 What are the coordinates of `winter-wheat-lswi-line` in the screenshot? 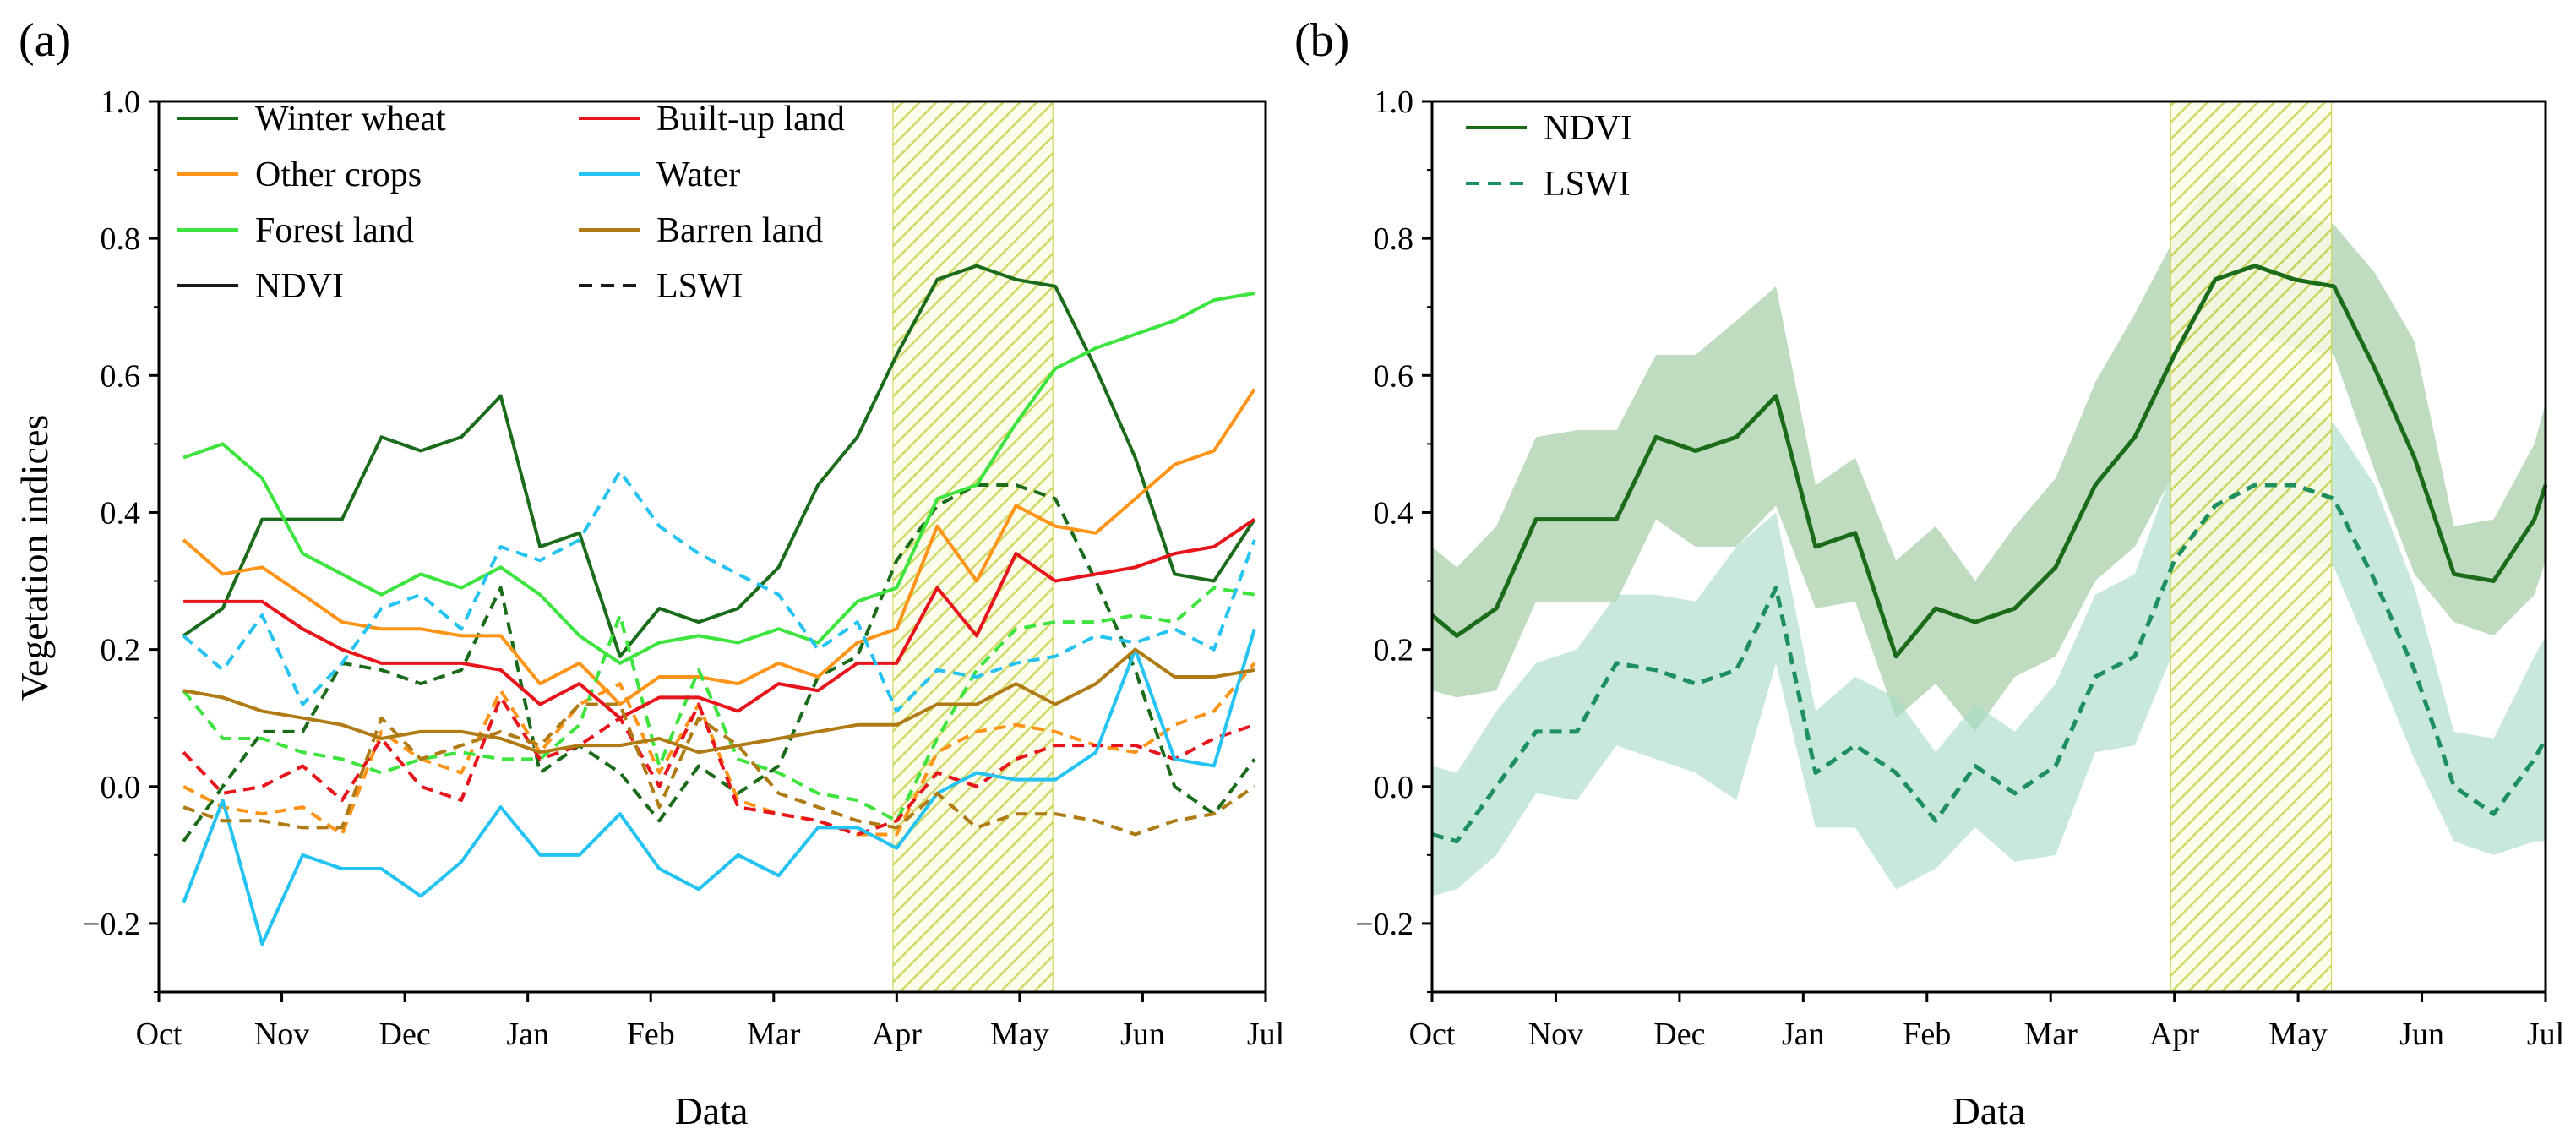 It's located at (719, 662).